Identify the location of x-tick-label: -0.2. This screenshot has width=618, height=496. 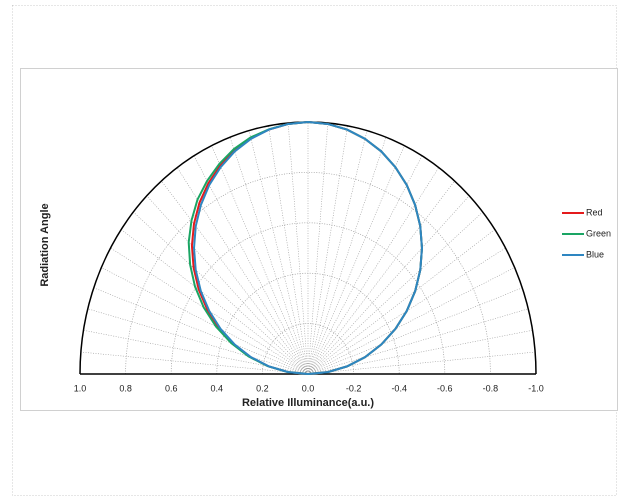
(354, 388).